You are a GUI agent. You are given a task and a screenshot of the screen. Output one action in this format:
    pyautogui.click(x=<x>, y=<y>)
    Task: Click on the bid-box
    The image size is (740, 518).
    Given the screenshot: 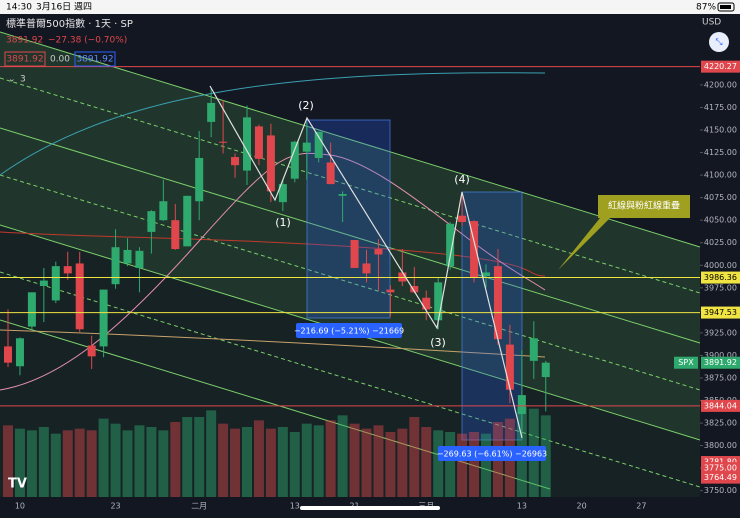 What is the action you would take?
    pyautogui.click(x=25, y=59)
    